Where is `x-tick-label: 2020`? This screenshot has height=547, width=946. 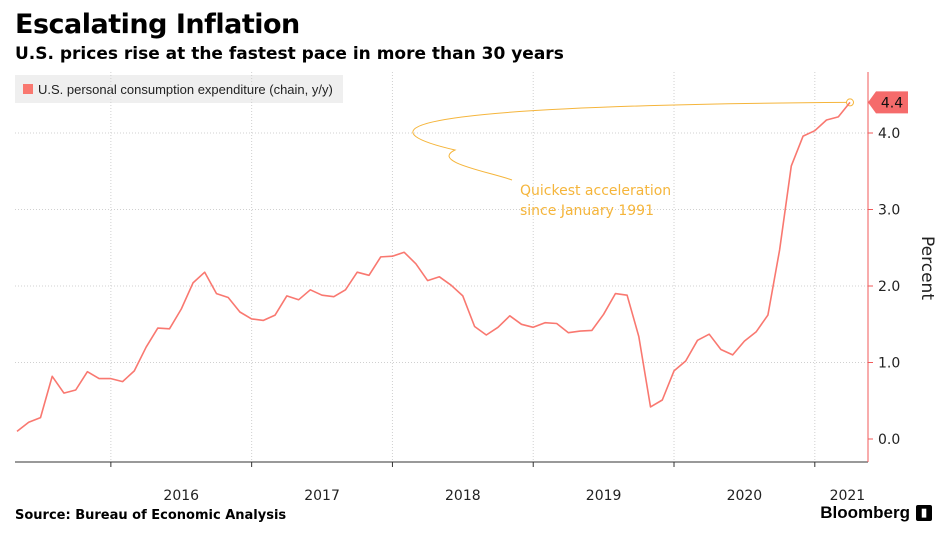 x-tick-label: 2020 is located at coordinates (745, 496).